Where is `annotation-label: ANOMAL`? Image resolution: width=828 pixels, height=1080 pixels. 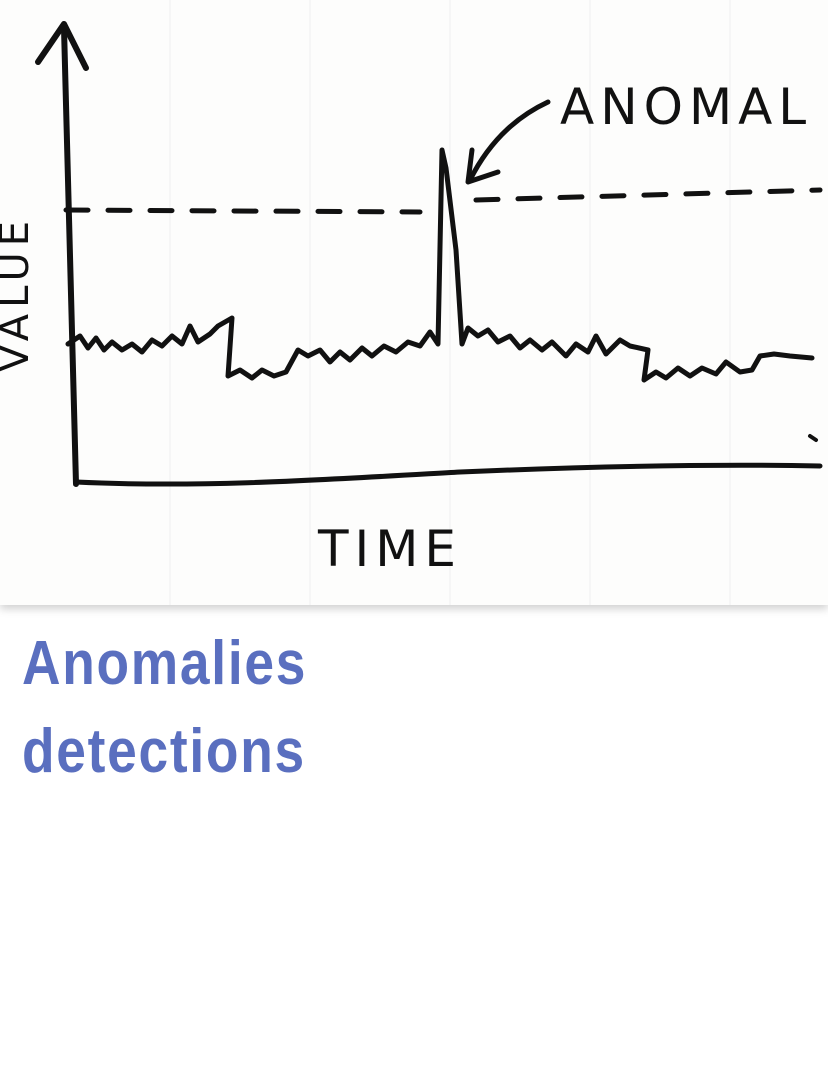
annotation-label: ANOMAL is located at coordinates (686, 107).